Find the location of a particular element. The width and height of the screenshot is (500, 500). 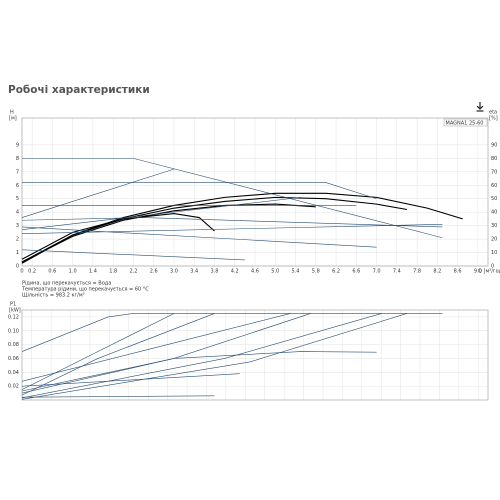

x-axis-label: Q [м³/год] is located at coordinates (489, 272).